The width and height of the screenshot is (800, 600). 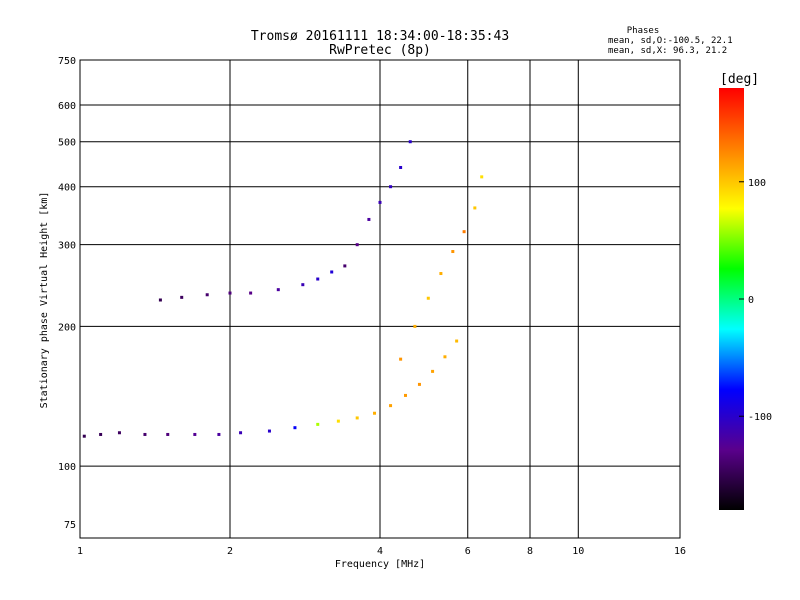 I want to click on stats-line-x: mean, sd,X: 96.3, 21.2, so click(x=667, y=51).